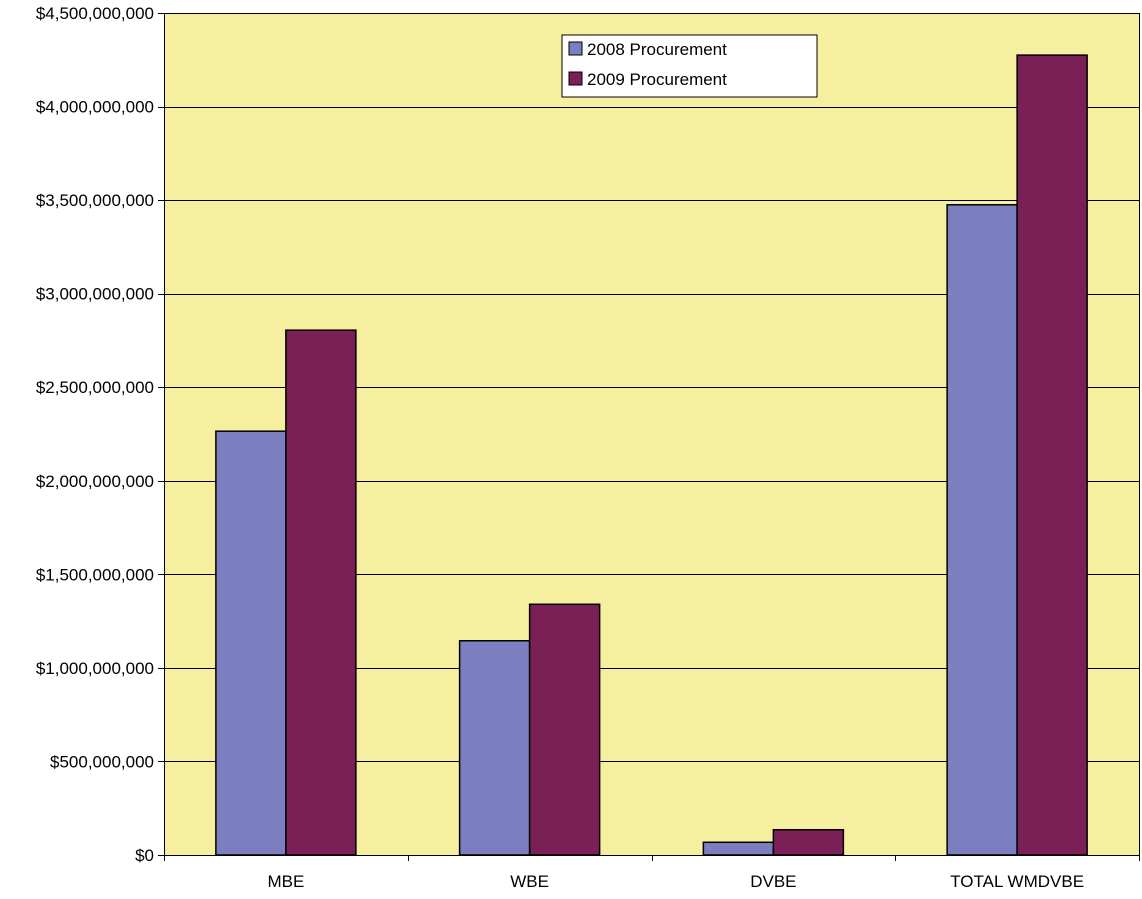  Describe the element at coordinates (808, 842) in the screenshot. I see `bar-2009-dvbe` at that location.